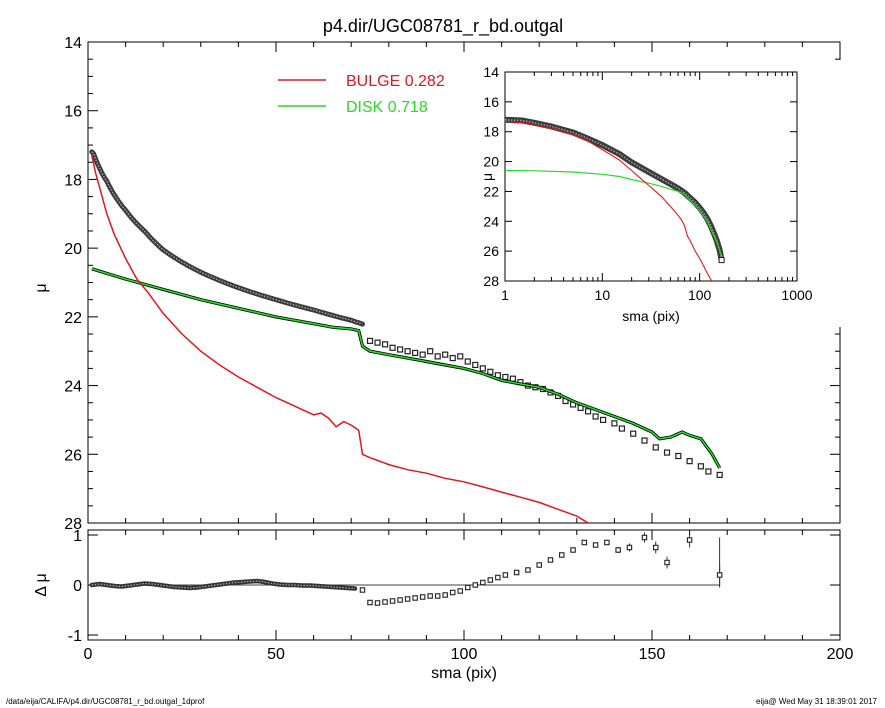  Describe the element at coordinates (41, 287) in the screenshot. I see `main-y-axis-label: μ` at that location.